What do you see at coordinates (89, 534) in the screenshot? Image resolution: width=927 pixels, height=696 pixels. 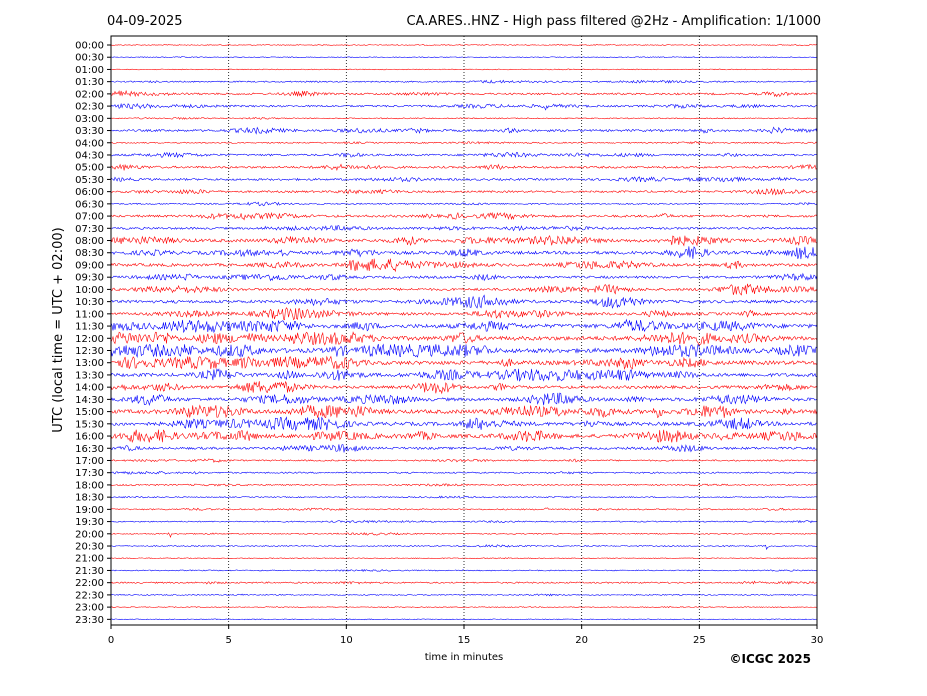 I see `y-tick-label: 20:00` at bounding box center [89, 534].